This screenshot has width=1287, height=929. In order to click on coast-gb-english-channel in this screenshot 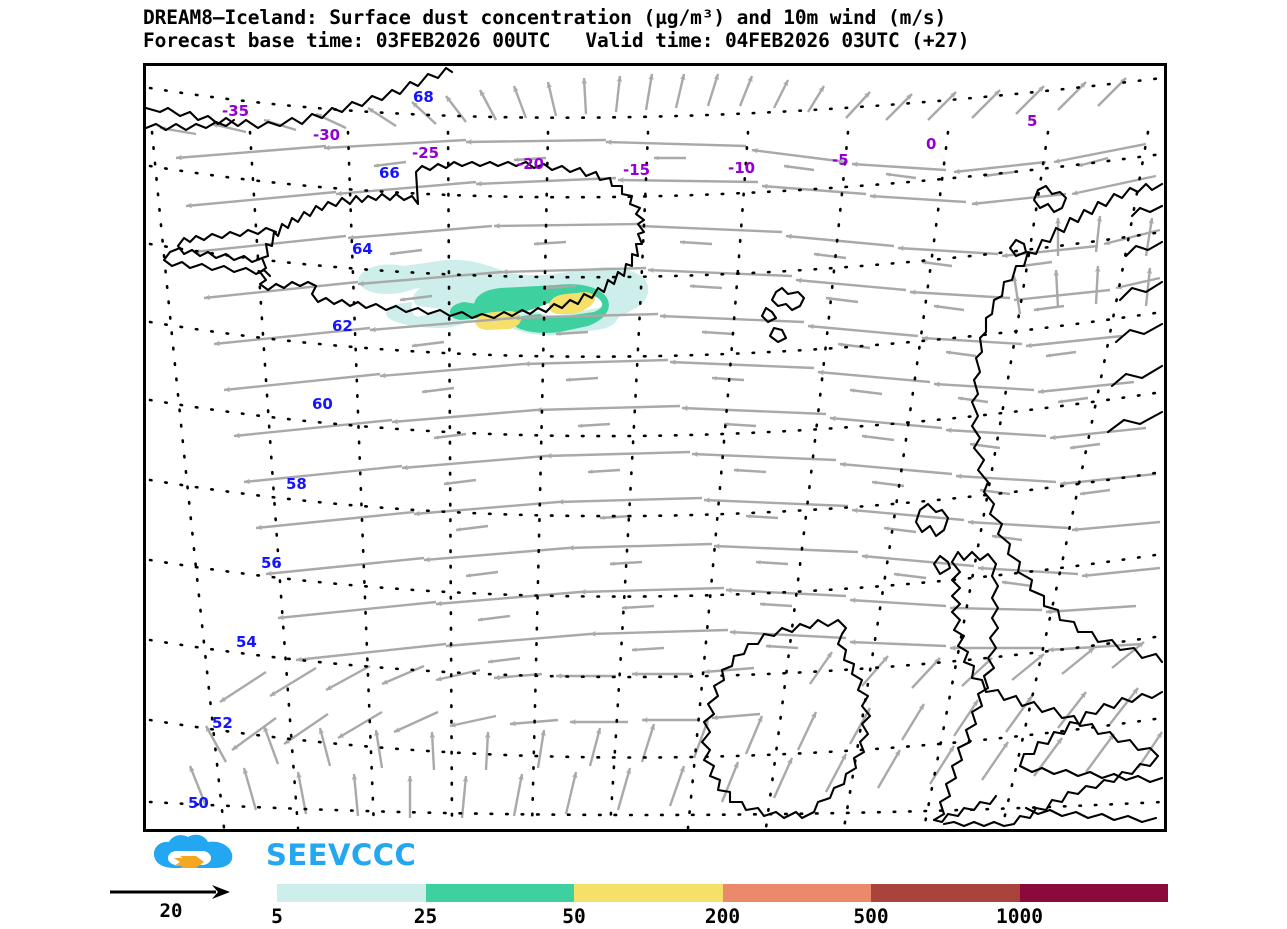, I will do `click(979, 824)`.